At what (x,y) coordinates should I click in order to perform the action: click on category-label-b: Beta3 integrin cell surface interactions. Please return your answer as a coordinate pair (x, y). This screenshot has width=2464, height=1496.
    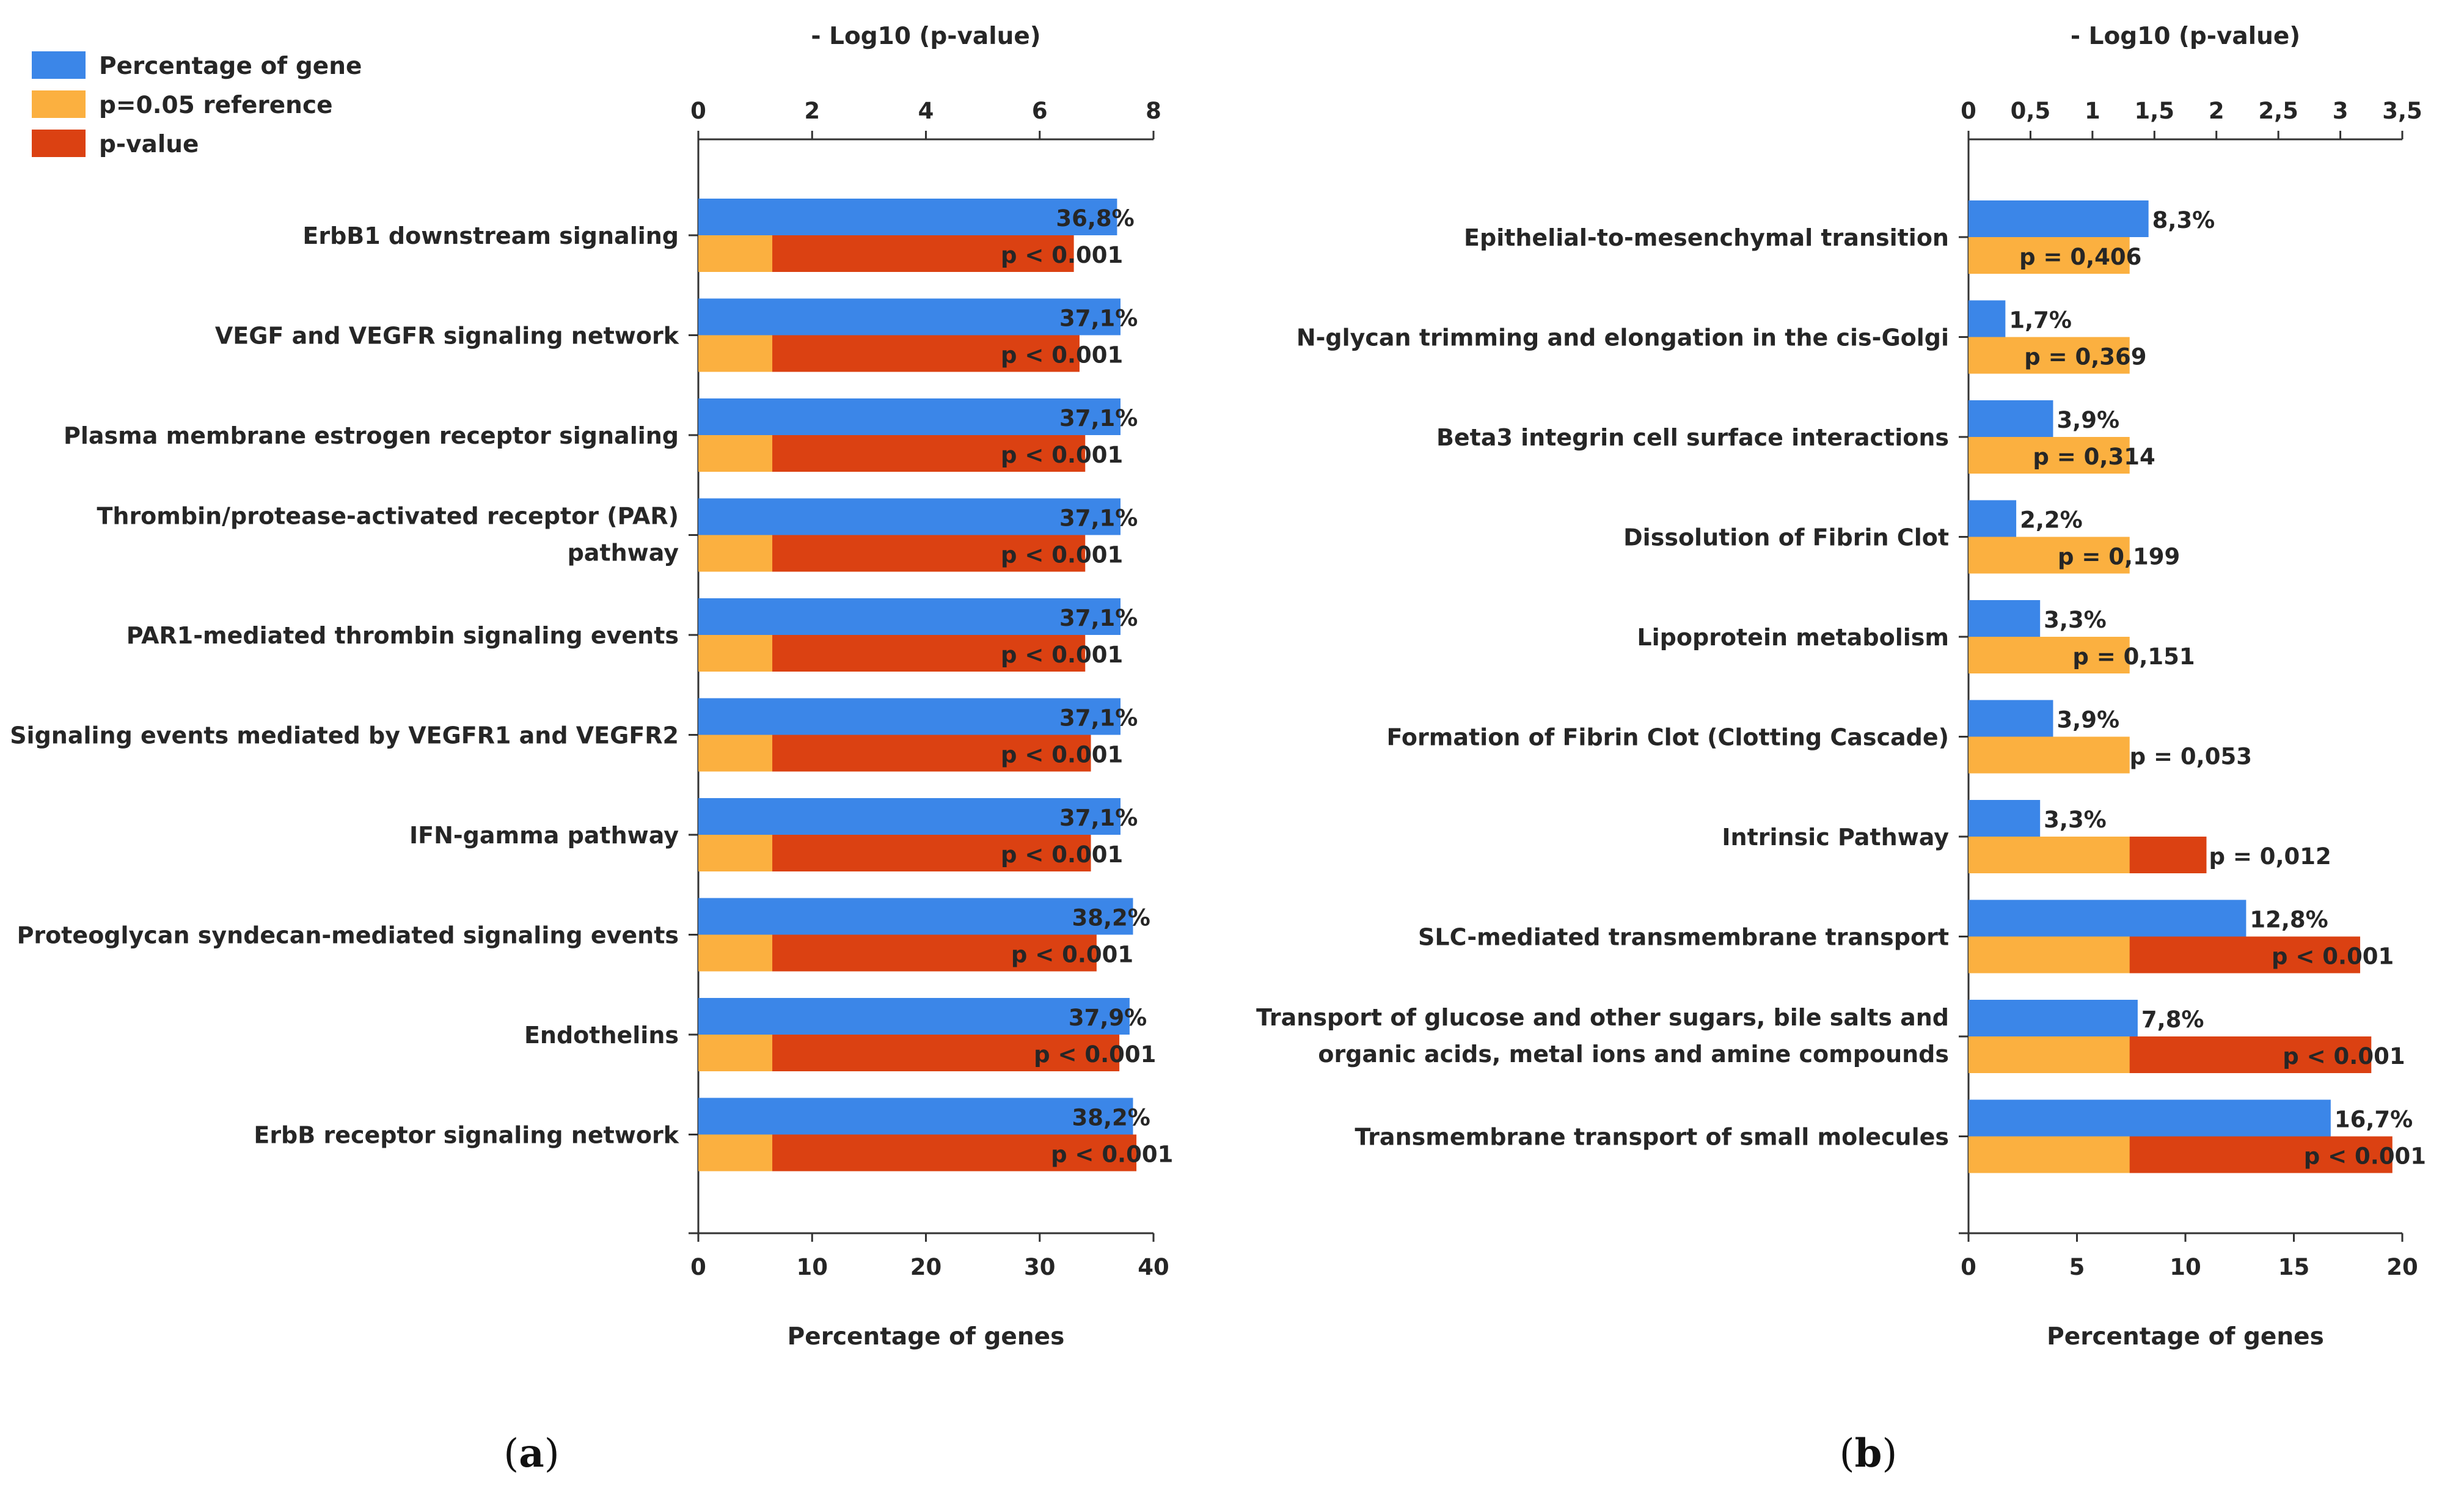
    Looking at the image, I should click on (1693, 438).